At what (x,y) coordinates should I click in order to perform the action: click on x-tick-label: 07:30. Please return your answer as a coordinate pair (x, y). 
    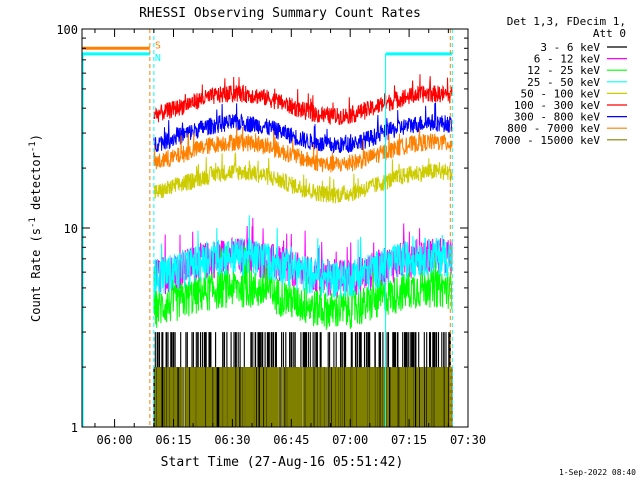
    Looking at the image, I should click on (468, 440).